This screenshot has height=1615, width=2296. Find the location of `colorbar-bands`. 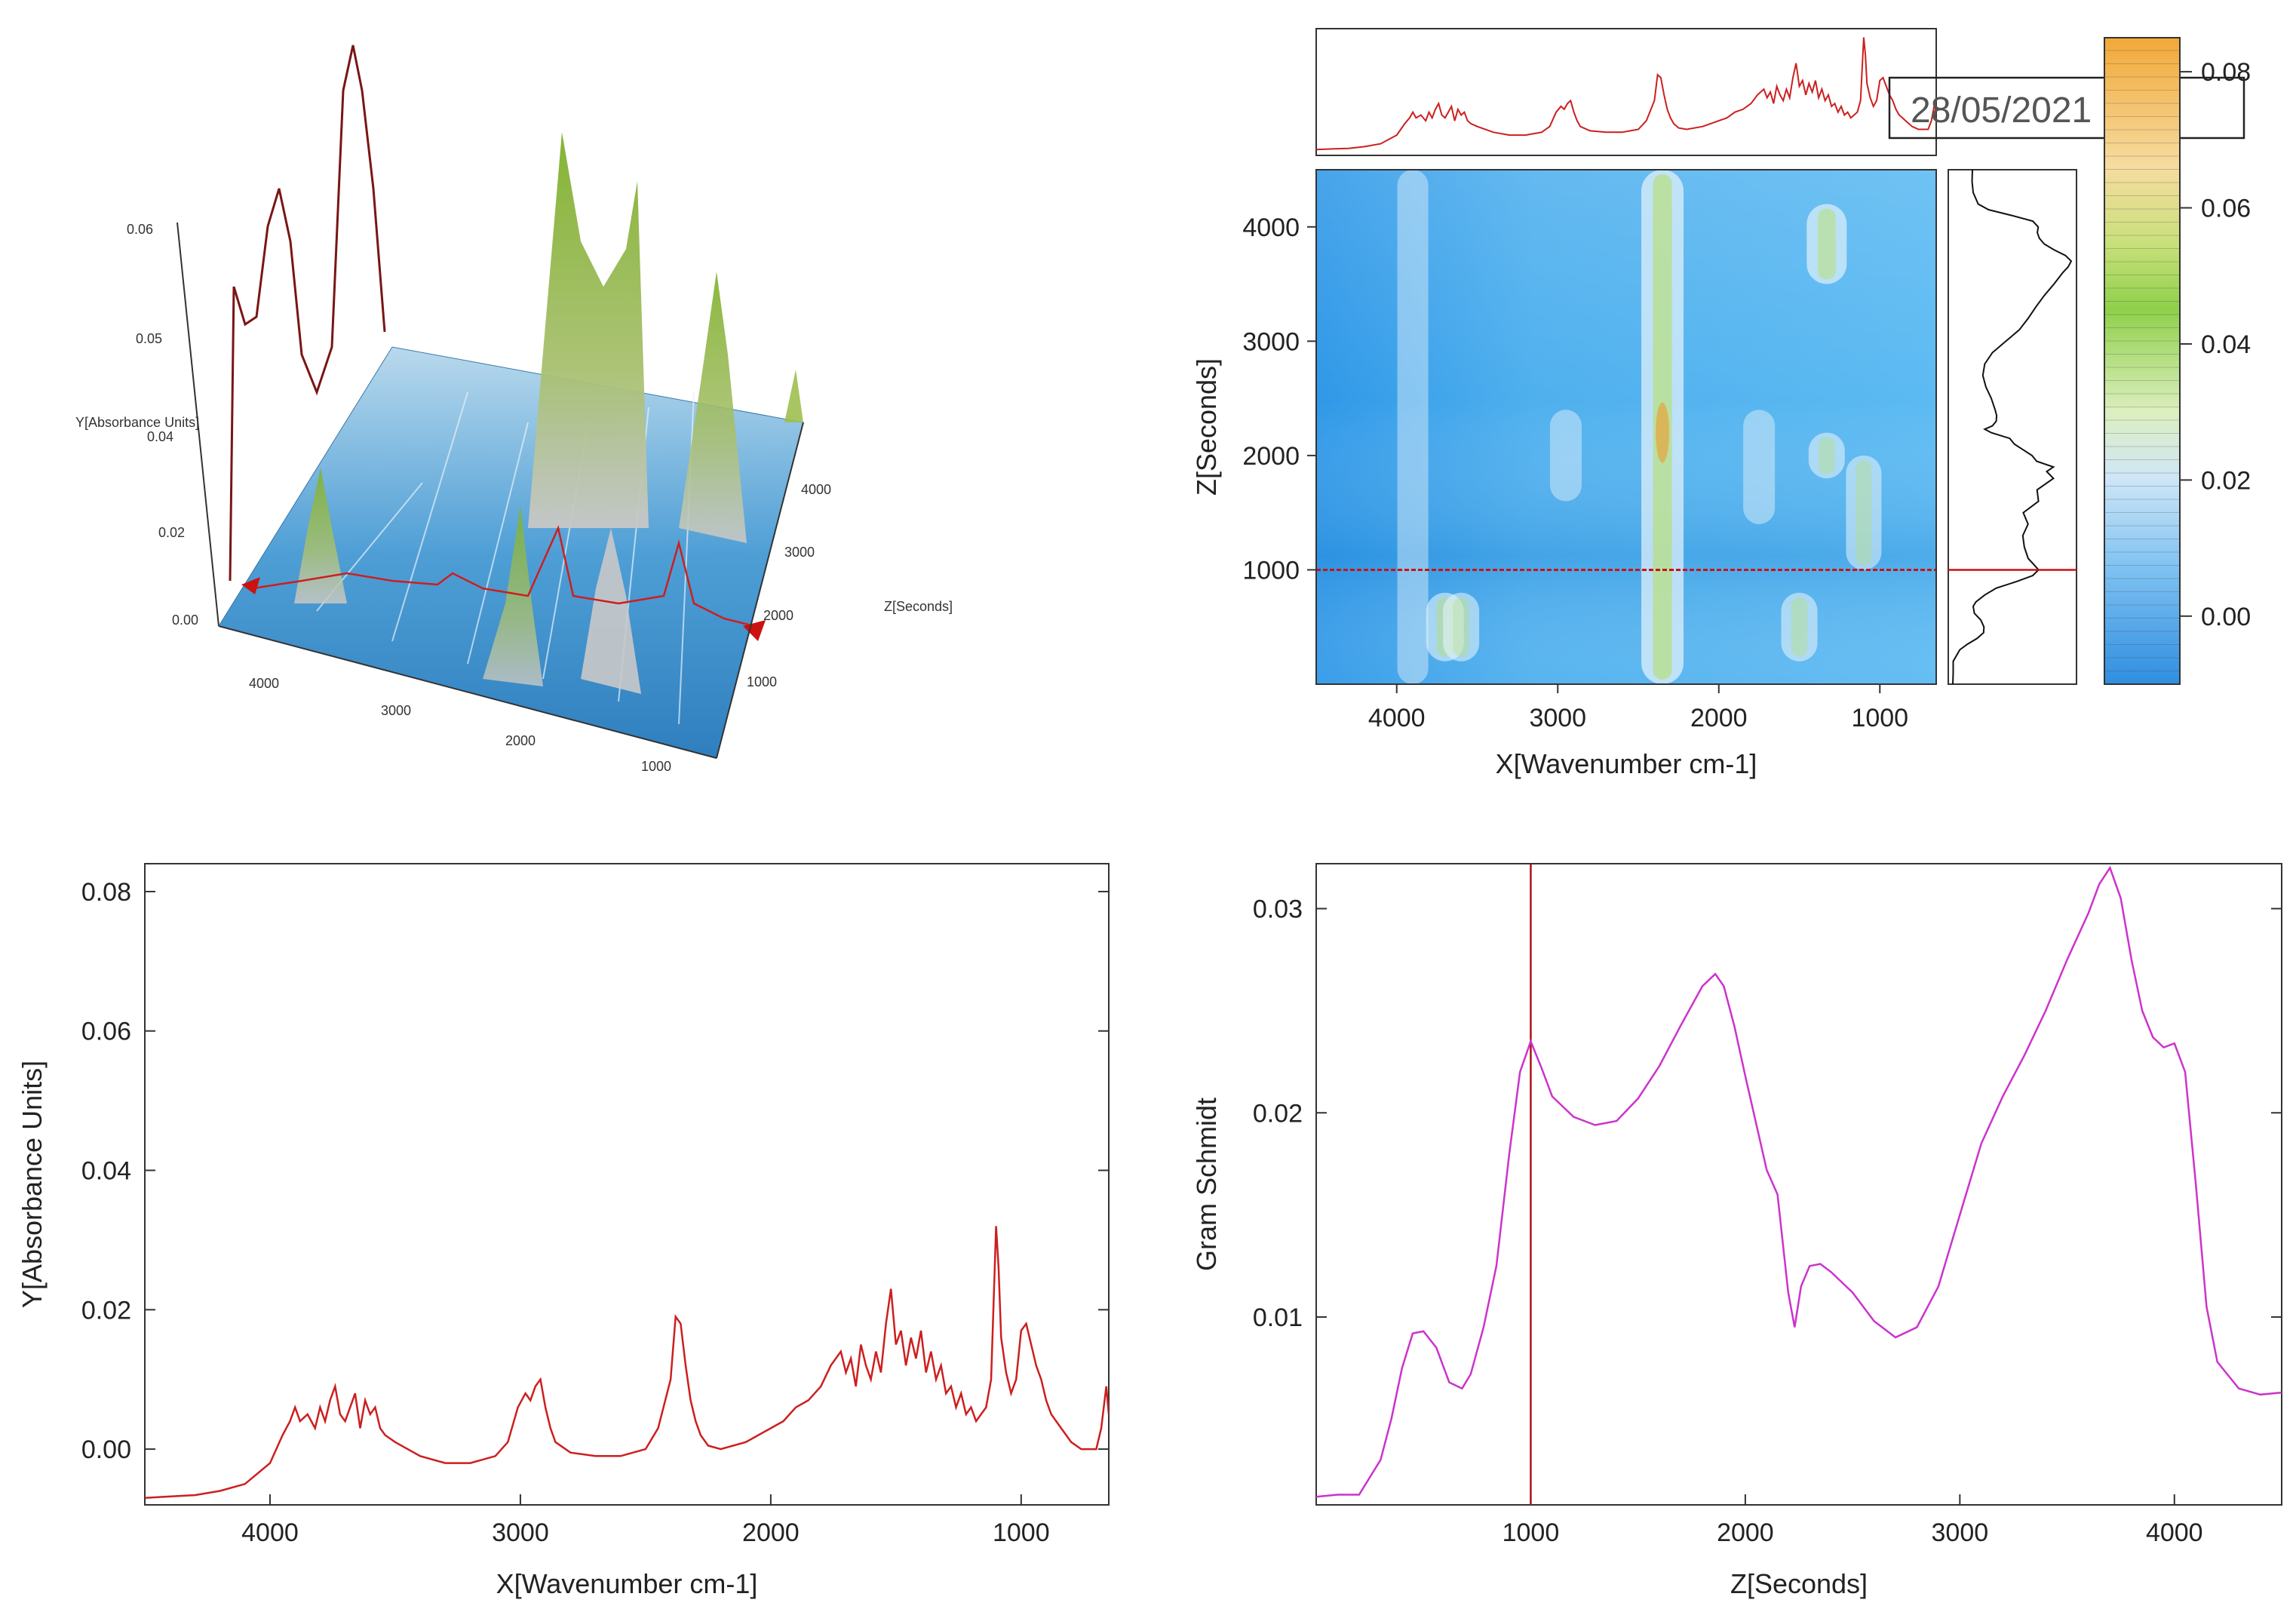

colorbar-bands is located at coordinates (2142, 360).